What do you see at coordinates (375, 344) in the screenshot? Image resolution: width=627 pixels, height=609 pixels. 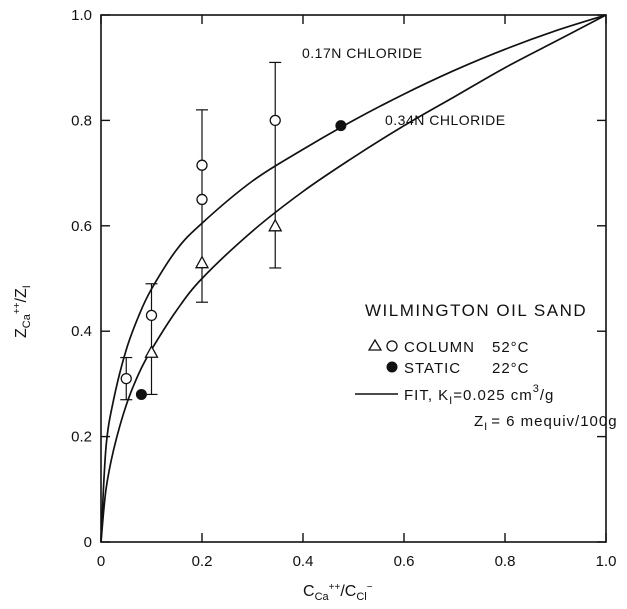 I see `legend-triangle-icon` at bounding box center [375, 344].